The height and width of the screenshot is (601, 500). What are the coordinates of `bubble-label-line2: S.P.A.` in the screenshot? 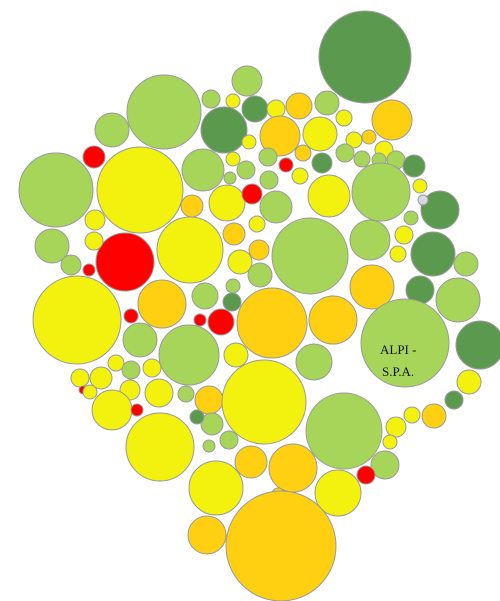 It's located at (398, 371).